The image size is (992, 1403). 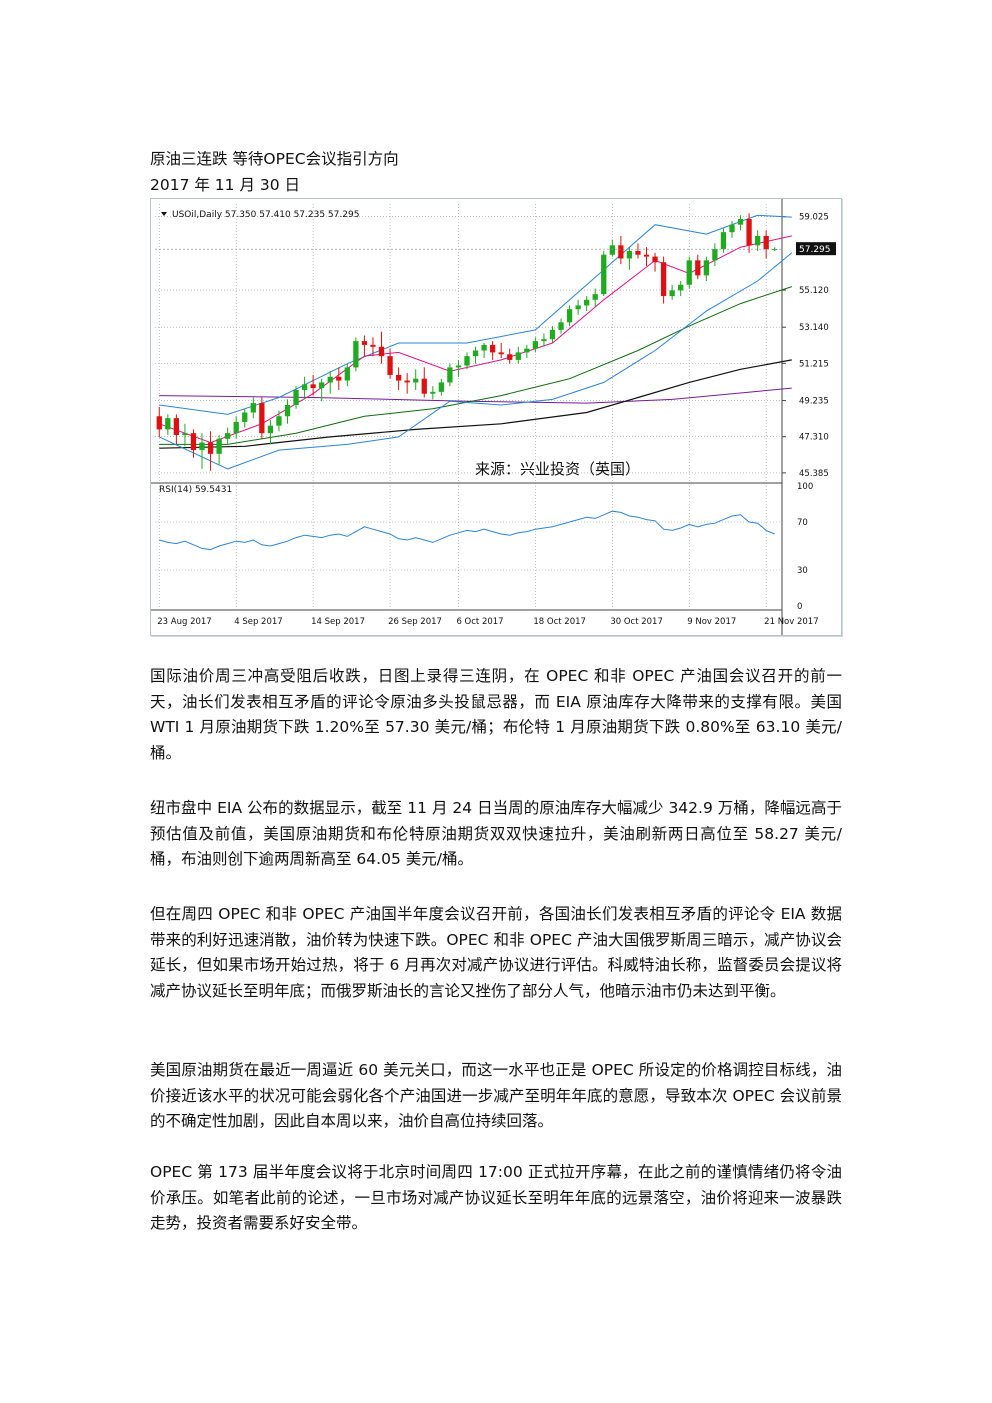 I want to click on price-tick-label: 53.140, so click(x=814, y=328).